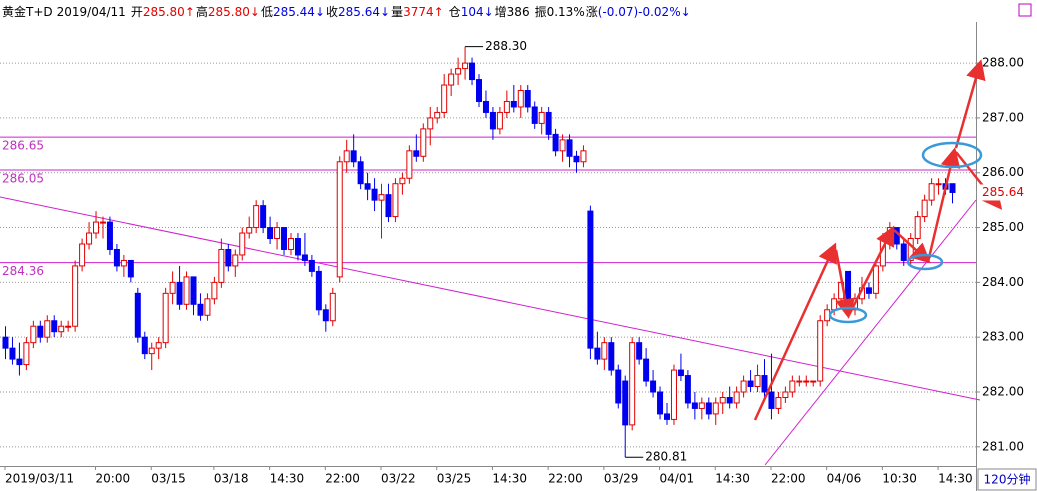 The height and width of the screenshot is (491, 1037). I want to click on window-icon, so click(1025, 10).